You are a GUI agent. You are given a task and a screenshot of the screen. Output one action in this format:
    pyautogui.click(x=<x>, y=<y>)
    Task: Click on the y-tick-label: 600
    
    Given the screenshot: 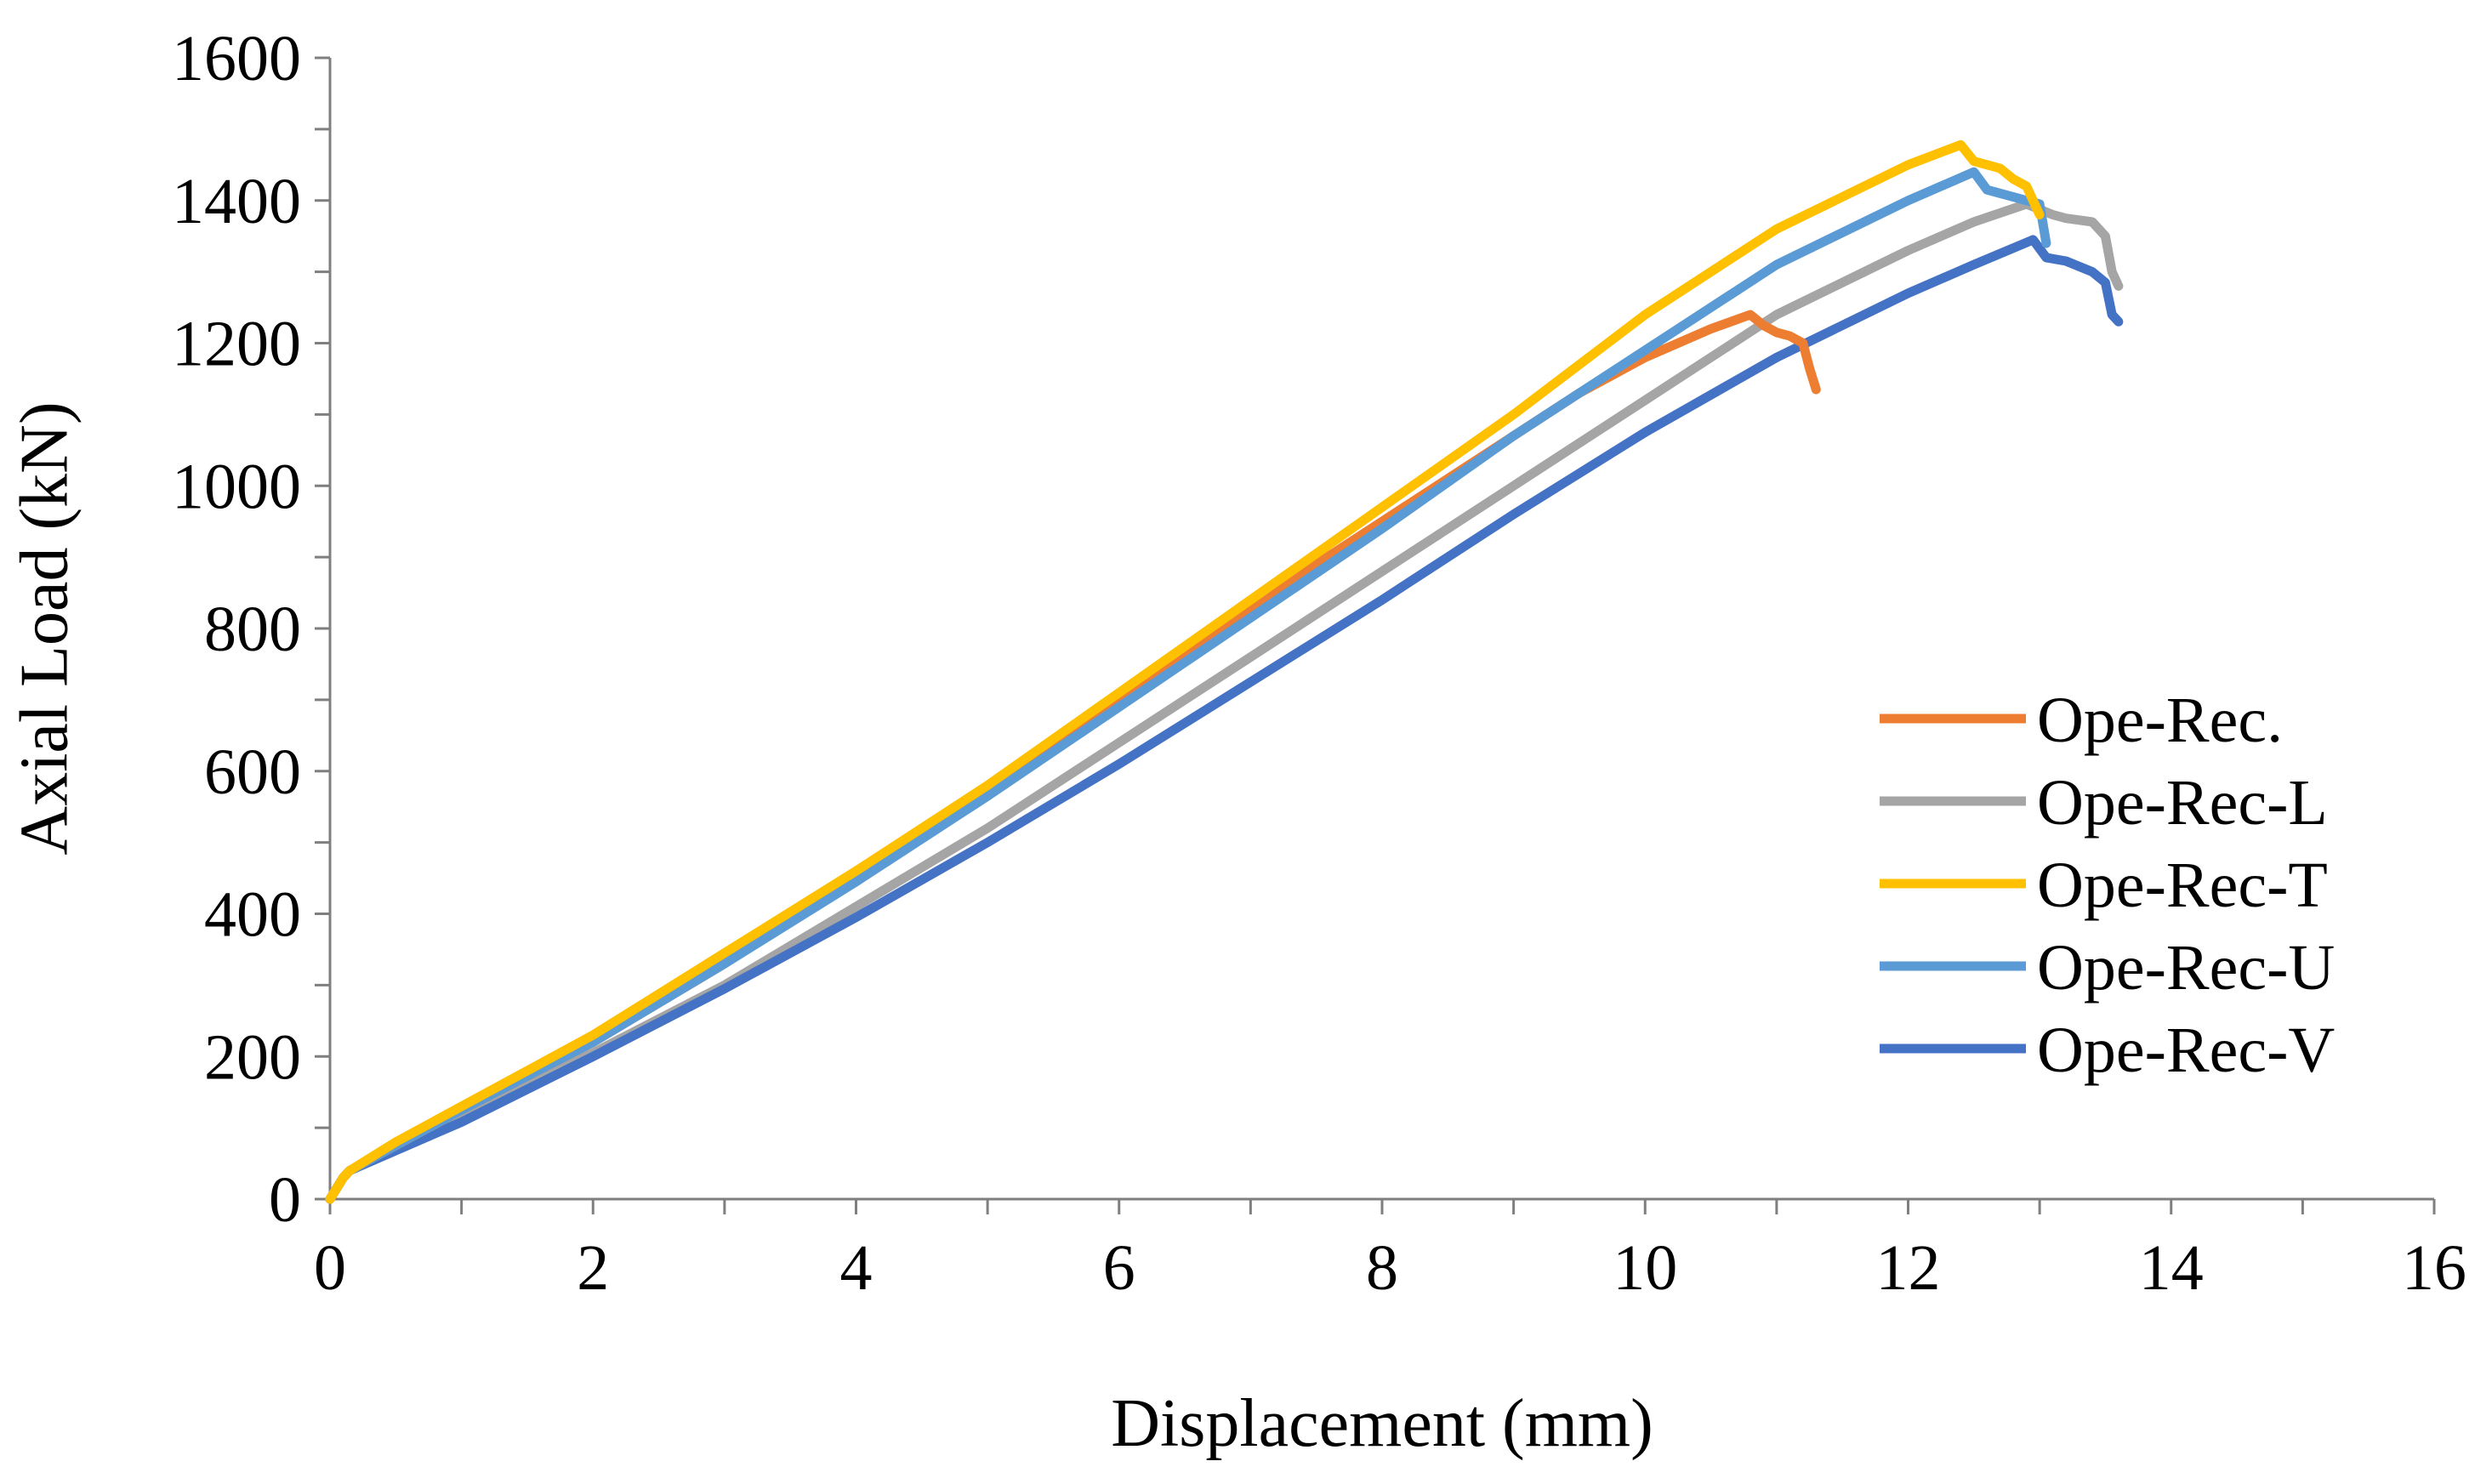 What is the action you would take?
    pyautogui.click(x=252, y=772)
    